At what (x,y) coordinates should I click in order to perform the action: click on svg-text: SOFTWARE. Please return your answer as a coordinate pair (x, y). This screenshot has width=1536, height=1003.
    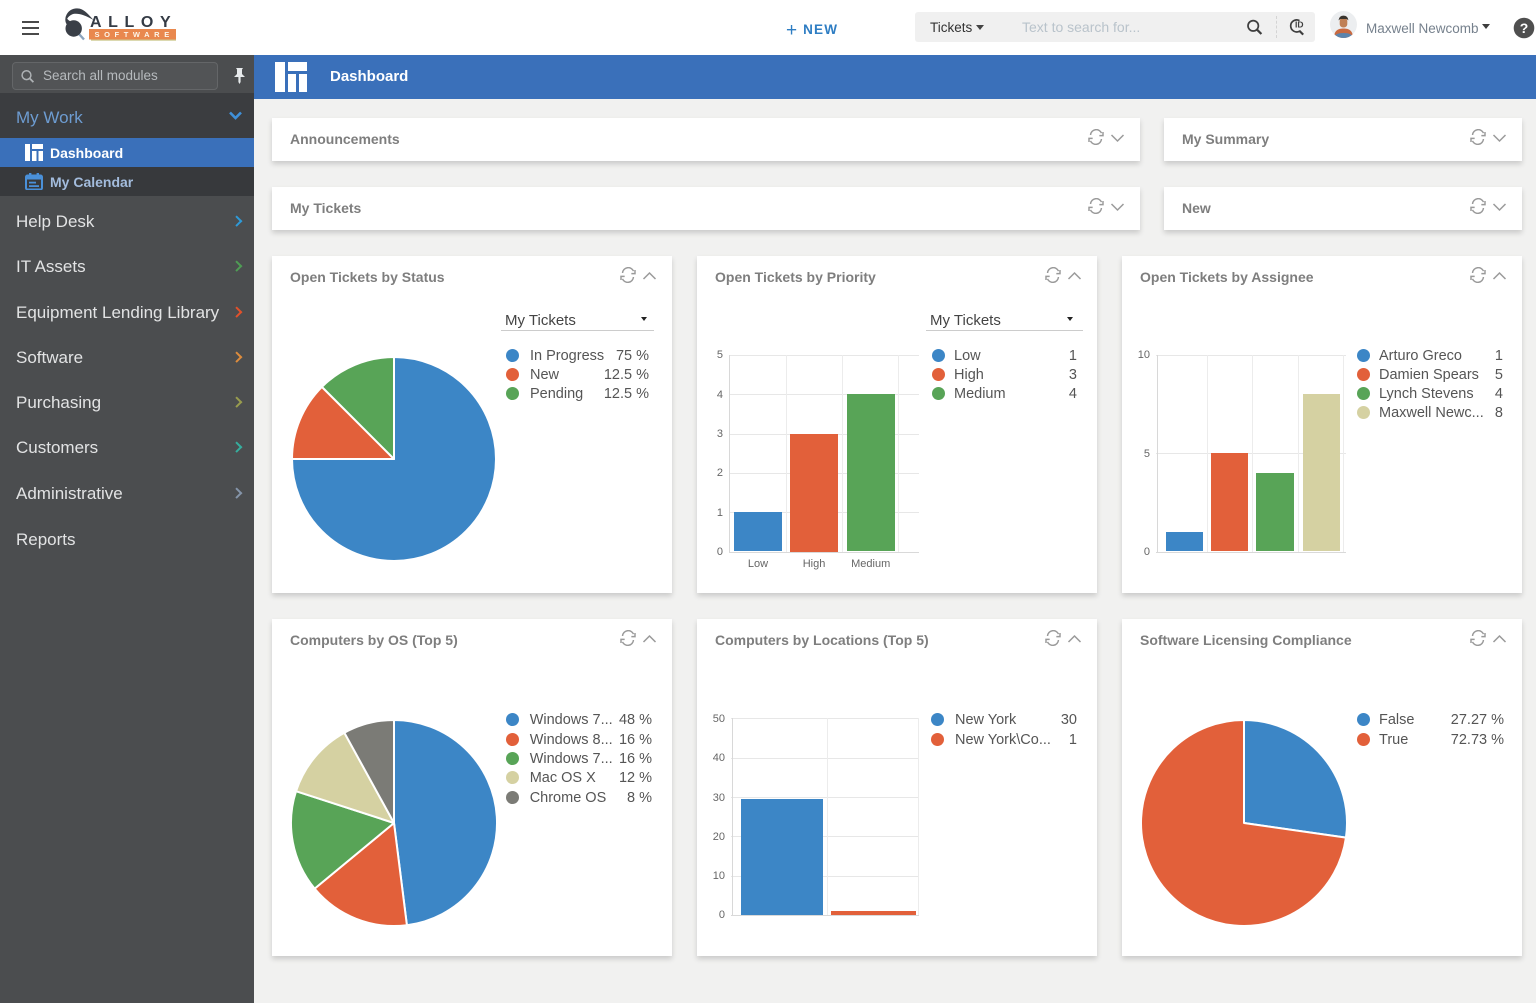
    Looking at the image, I should click on (134, 34).